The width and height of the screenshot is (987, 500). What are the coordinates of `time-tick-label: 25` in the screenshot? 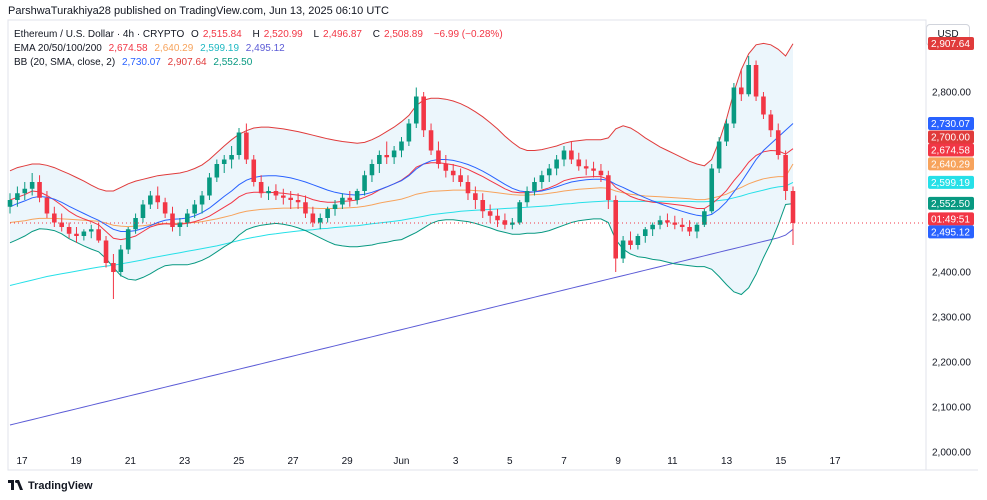 It's located at (239, 461).